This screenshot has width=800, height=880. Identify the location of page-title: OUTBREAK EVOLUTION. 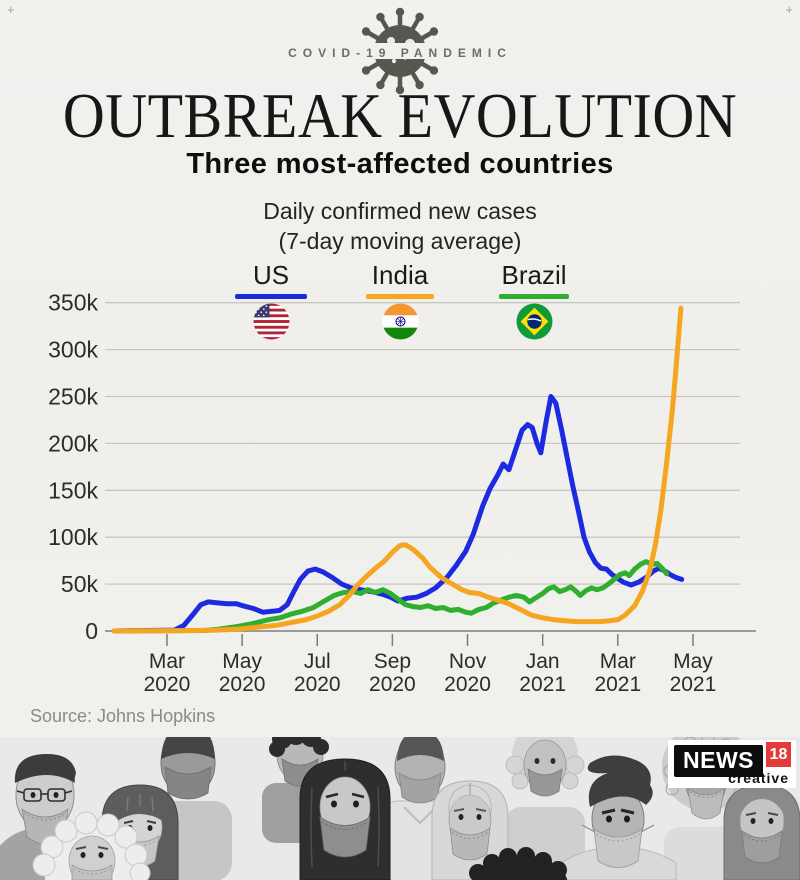
(400, 115).